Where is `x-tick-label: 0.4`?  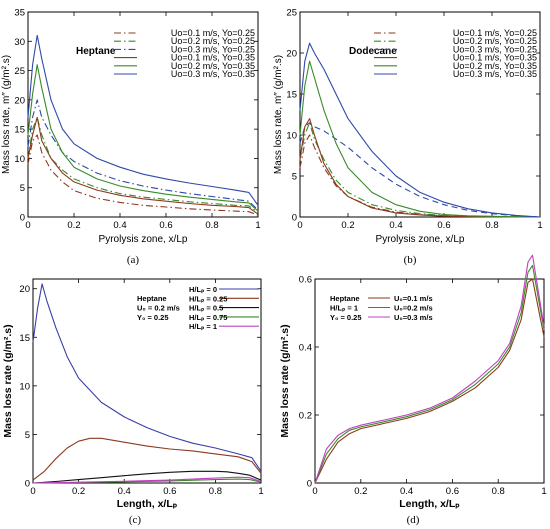
x-tick-label: 0.4 is located at coordinates (395, 225).